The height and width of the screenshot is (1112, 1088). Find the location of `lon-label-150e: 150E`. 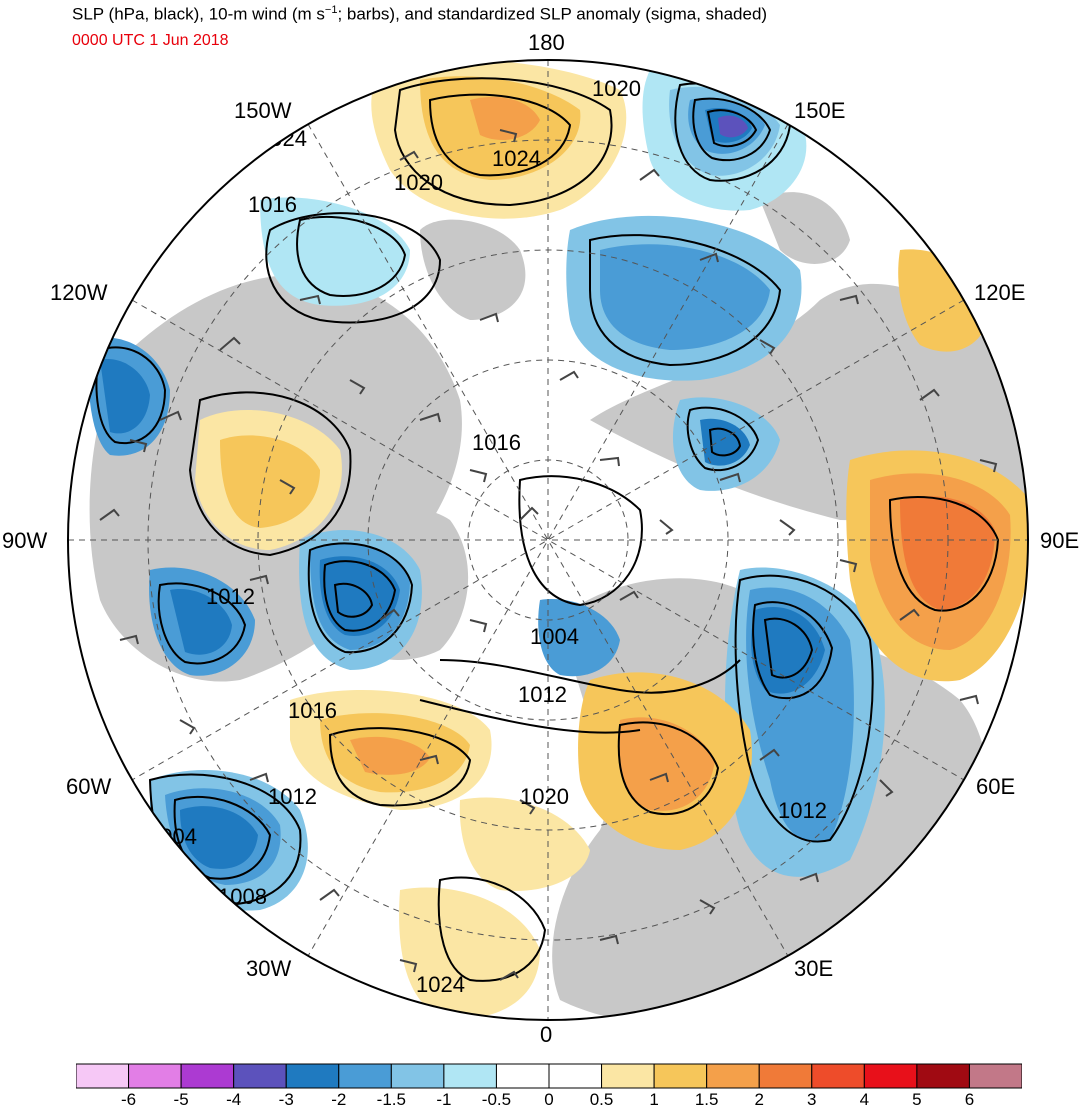

lon-label-150e: 150E is located at coordinates (819, 110).